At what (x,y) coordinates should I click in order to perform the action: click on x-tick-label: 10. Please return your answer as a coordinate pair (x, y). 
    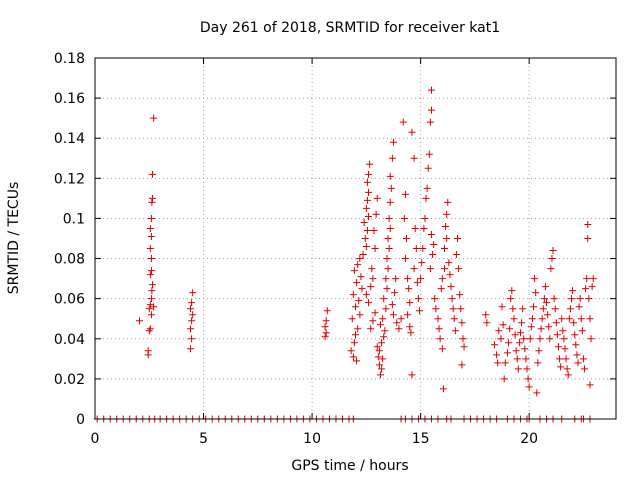
    Looking at the image, I should click on (312, 439).